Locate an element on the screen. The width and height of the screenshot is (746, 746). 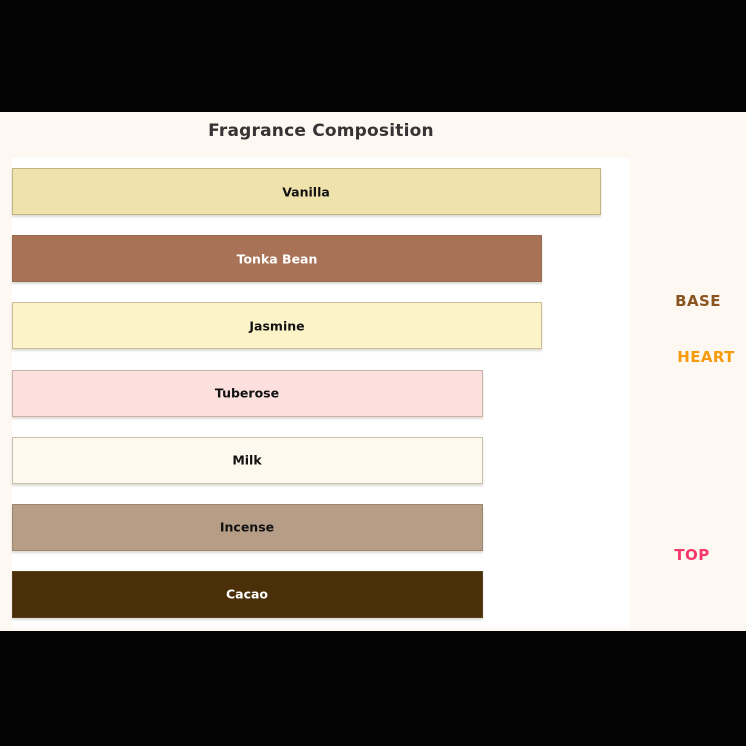
bar-row: Tonka Bean is located at coordinates (321, 259).